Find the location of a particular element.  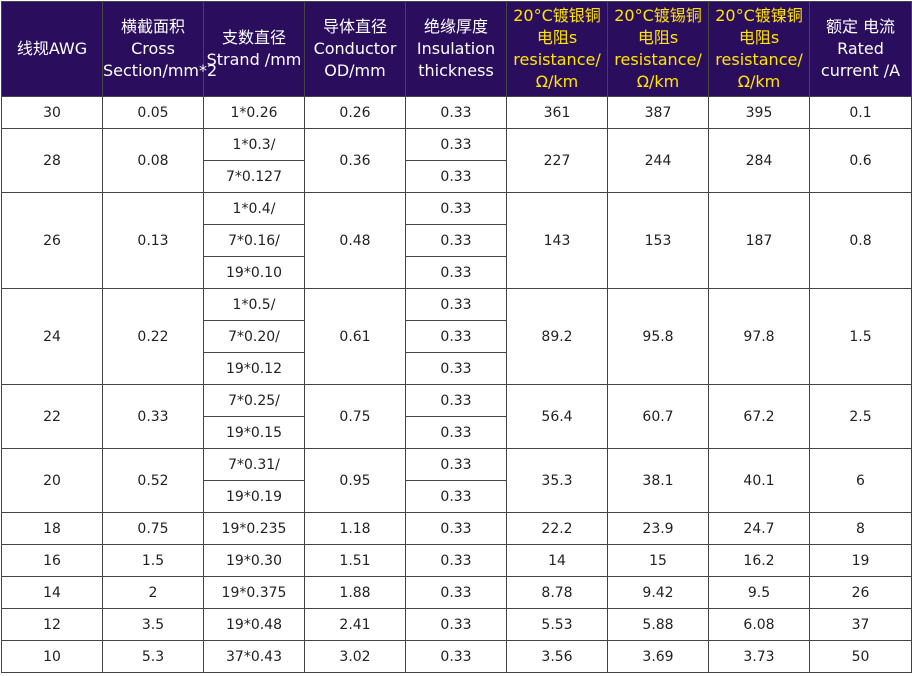

awg-cell: 26 is located at coordinates (52, 240).